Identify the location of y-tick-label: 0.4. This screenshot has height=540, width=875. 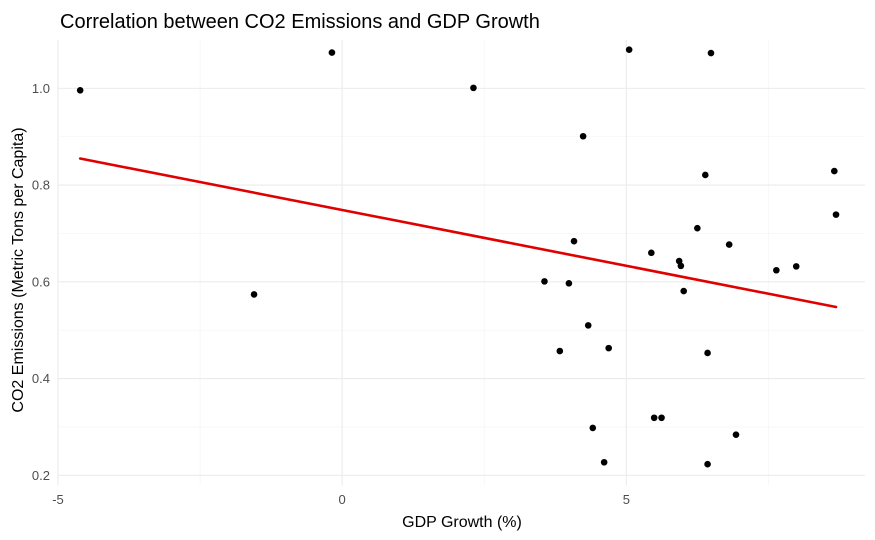
(41, 378).